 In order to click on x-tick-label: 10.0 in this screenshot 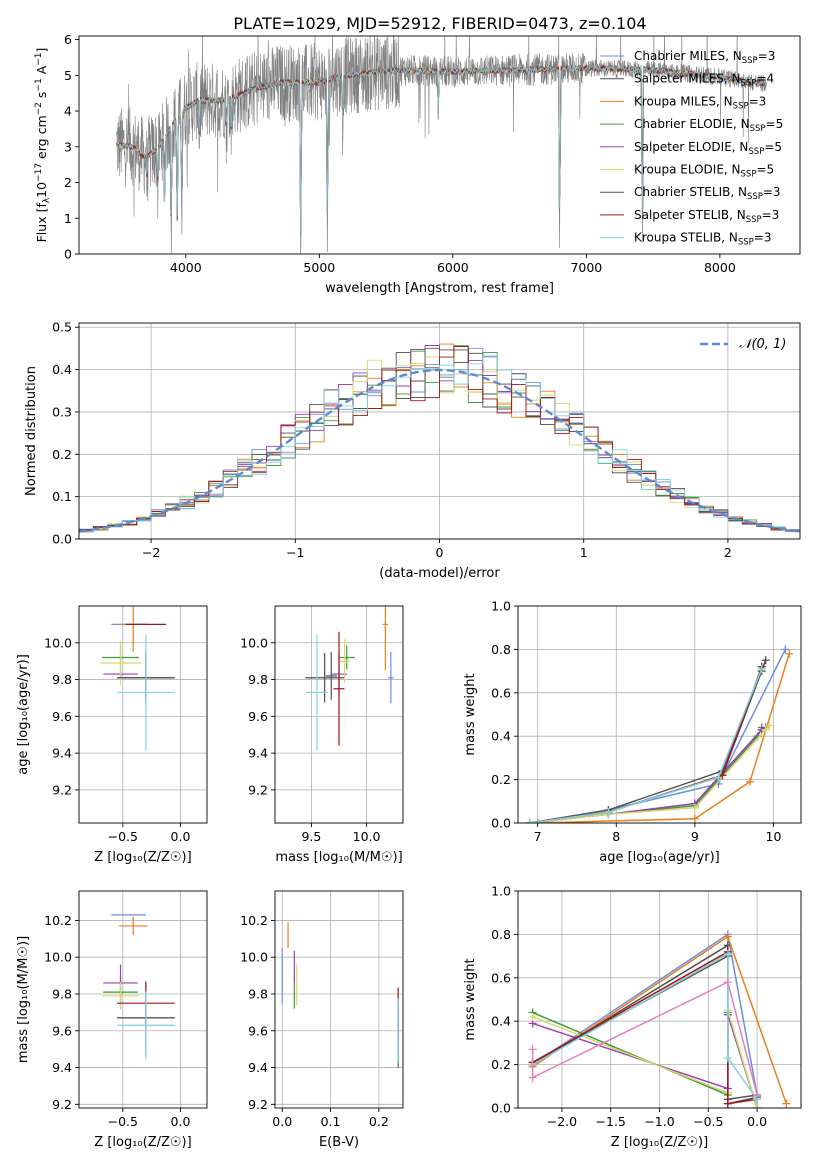, I will do `click(367, 836)`.